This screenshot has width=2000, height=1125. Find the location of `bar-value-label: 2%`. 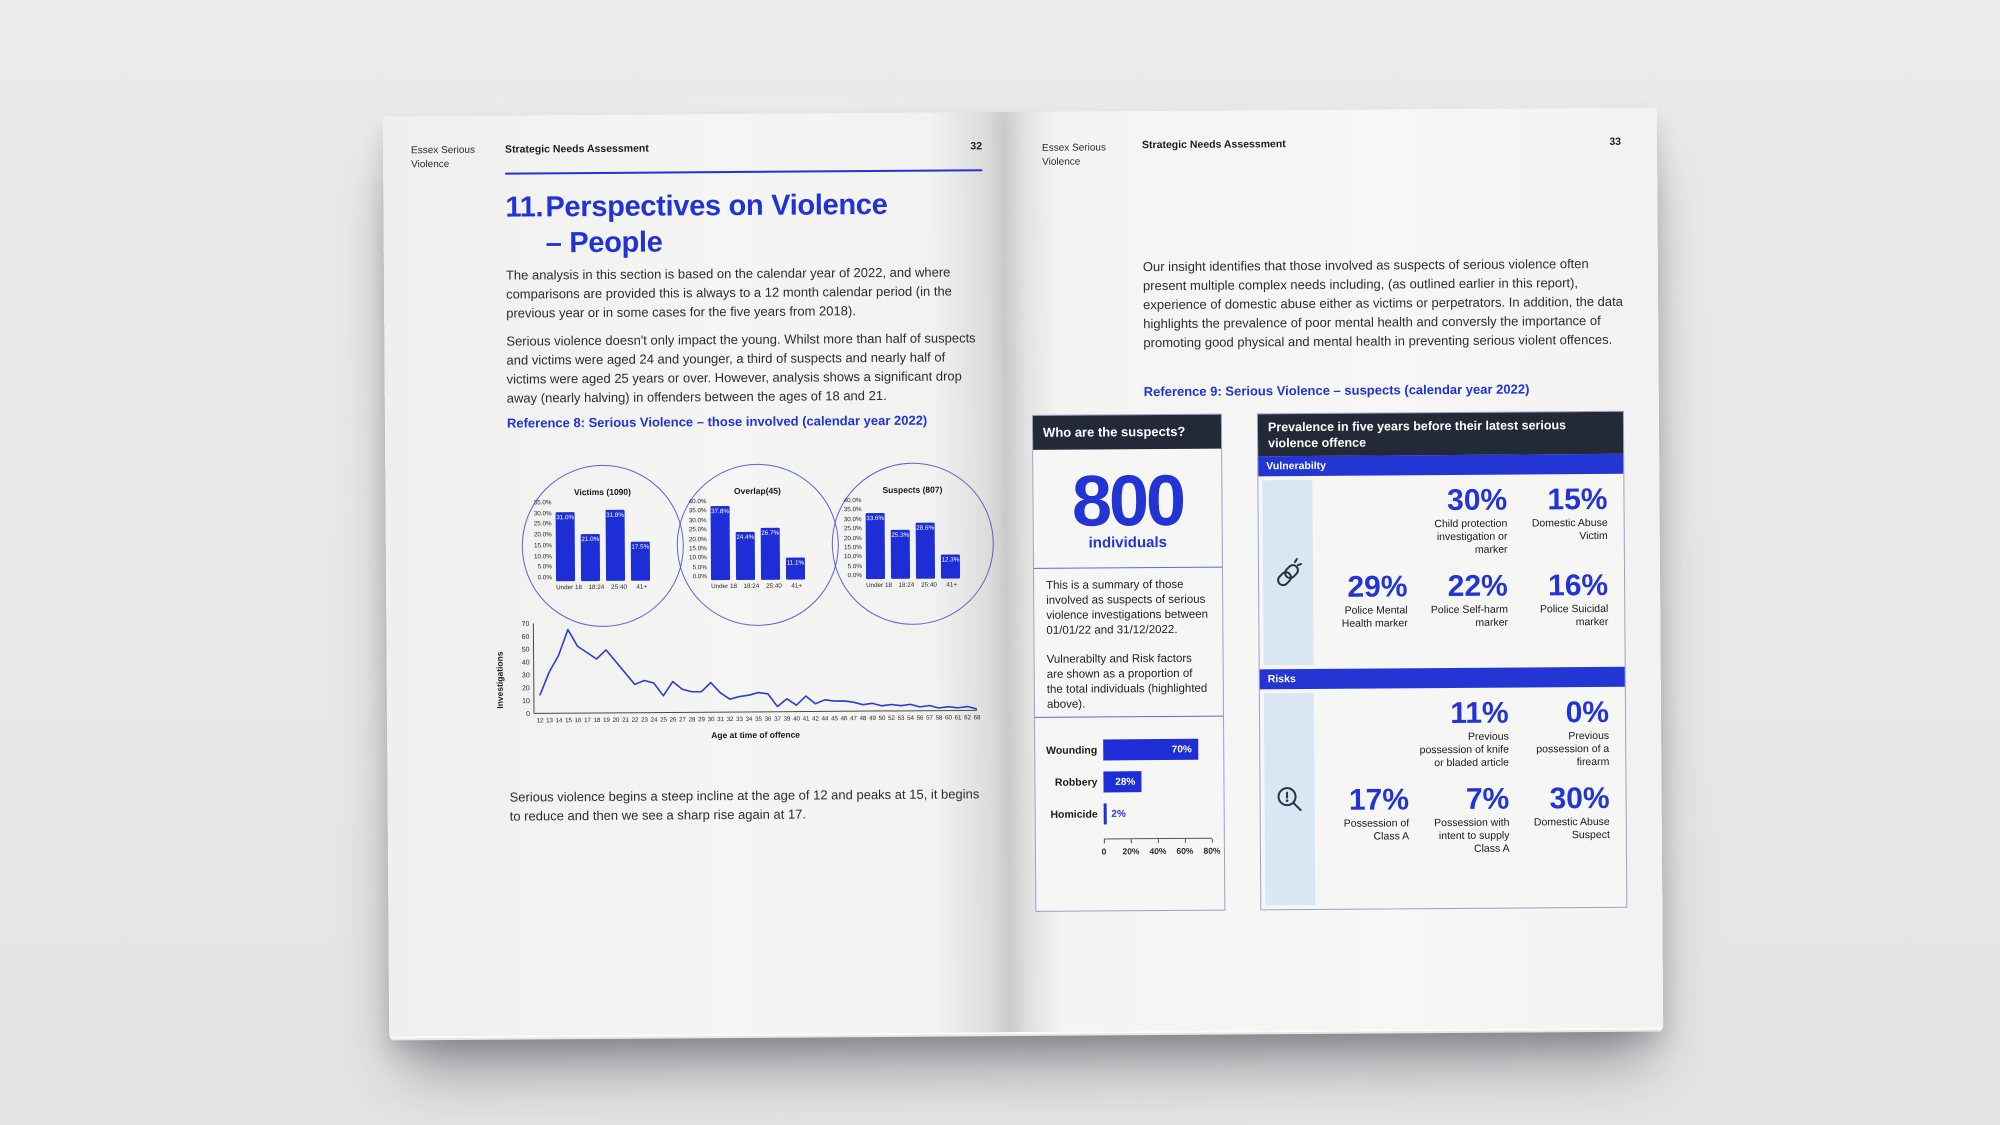

bar-value-label: 2% is located at coordinates (1118, 814).